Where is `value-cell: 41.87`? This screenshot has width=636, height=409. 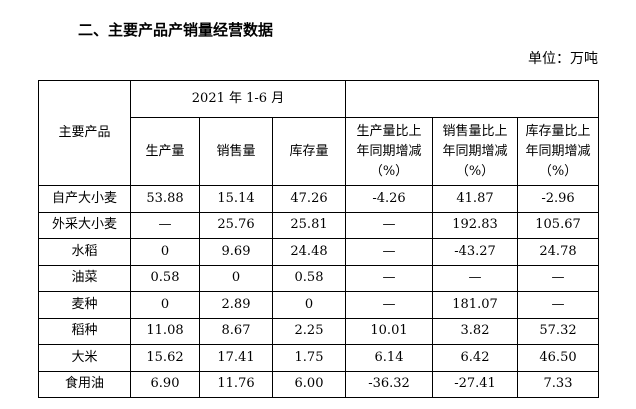
value-cell: 41.87 is located at coordinates (475, 199).